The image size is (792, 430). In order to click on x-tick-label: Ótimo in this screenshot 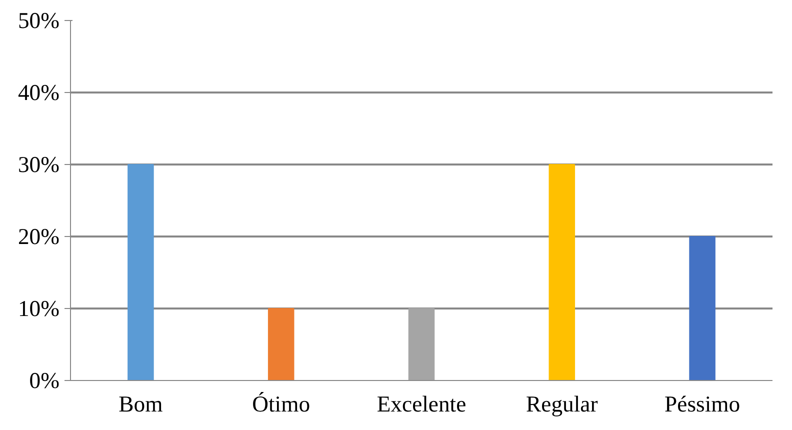, I will do `click(281, 404)`.